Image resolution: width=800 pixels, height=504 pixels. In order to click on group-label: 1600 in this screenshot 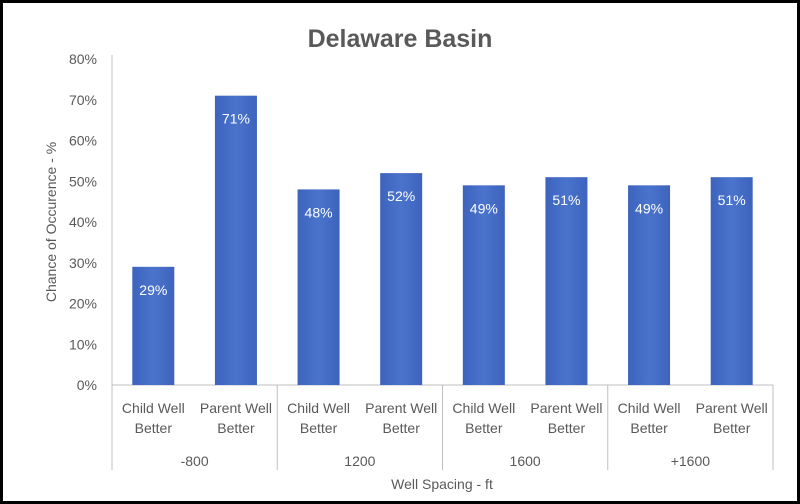, I will do `click(525, 461)`.